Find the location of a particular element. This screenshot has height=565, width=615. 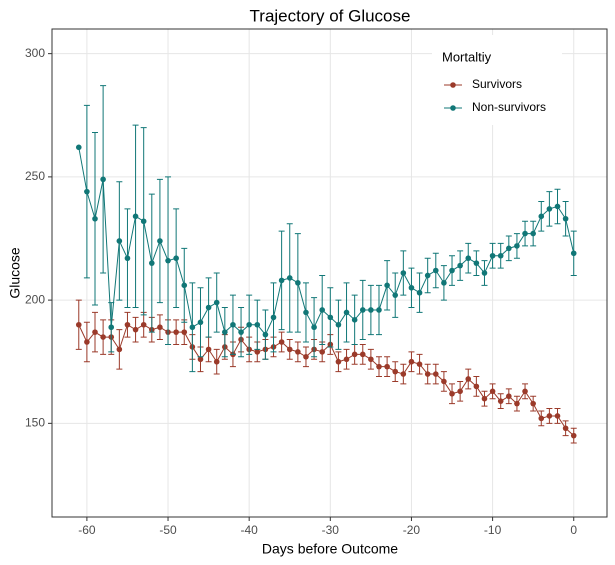

x-tick-label: -30 is located at coordinates (331, 530).